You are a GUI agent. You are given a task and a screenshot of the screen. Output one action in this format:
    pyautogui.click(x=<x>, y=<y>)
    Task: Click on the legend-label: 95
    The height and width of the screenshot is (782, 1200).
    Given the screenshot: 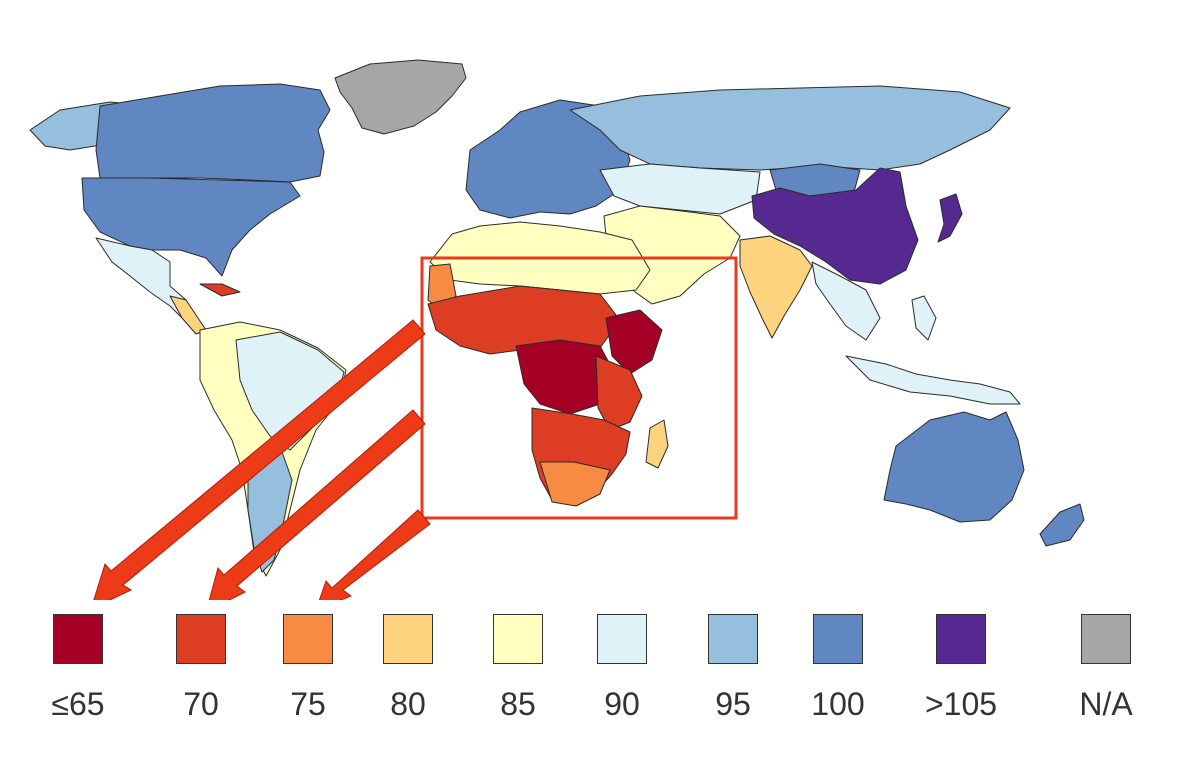 What is the action you would take?
    pyautogui.click(x=733, y=704)
    